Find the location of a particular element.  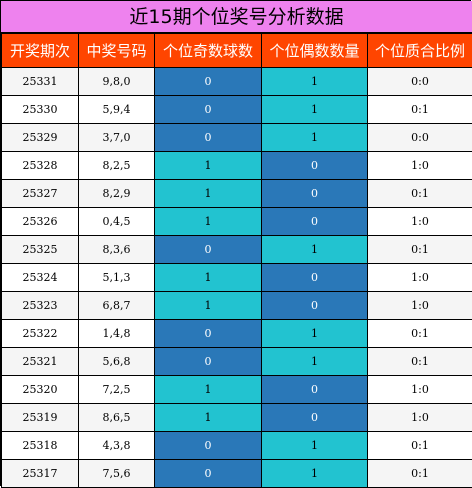

period-cell: 25322 is located at coordinates (40, 334).